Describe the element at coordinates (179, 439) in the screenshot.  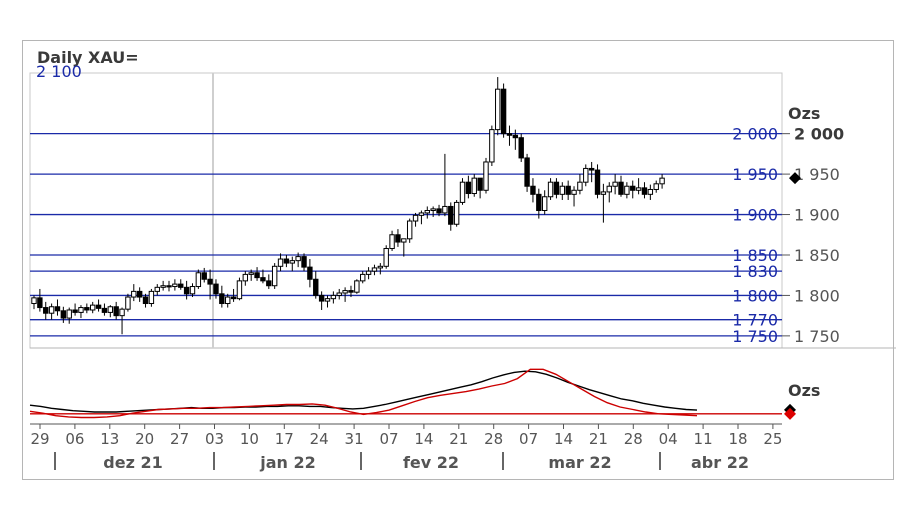
I see `x-tick-label: 27` at that location.